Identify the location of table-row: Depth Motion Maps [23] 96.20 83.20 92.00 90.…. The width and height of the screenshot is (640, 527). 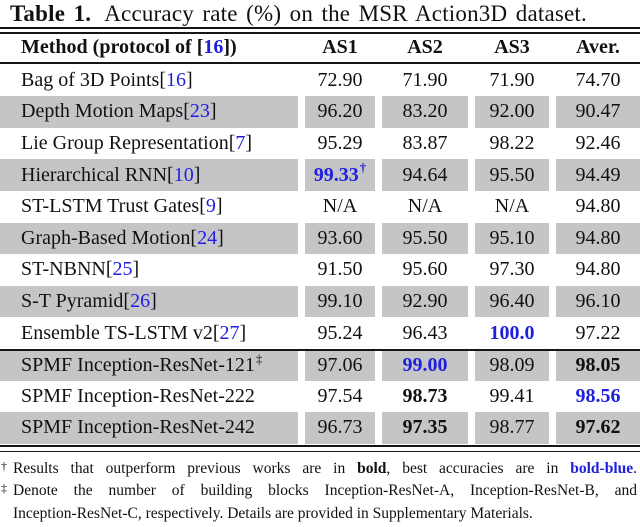
(320, 112).